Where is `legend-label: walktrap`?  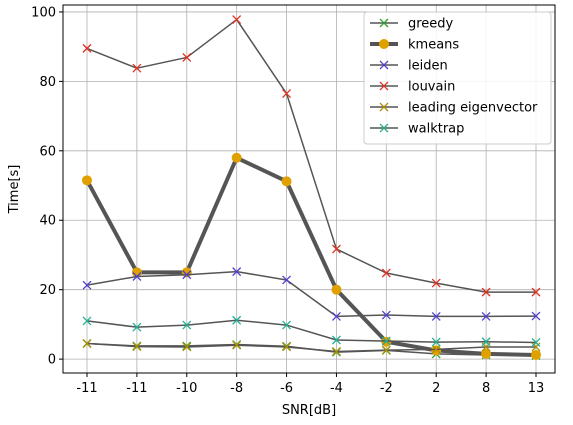 legend-label: walktrap is located at coordinates (436, 129).